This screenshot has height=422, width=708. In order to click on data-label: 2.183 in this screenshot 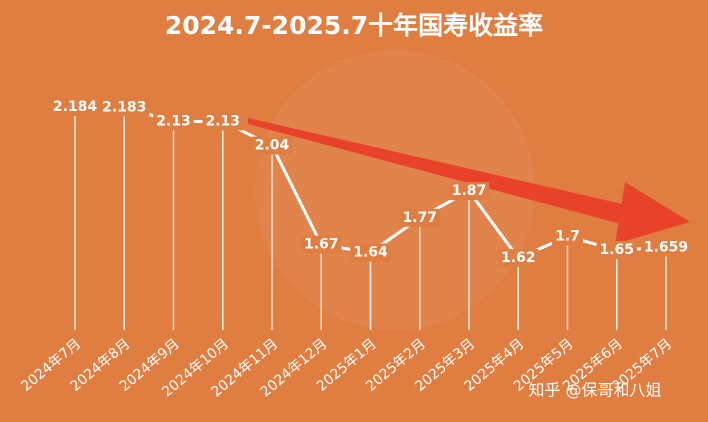, I will do `click(124, 107)`.